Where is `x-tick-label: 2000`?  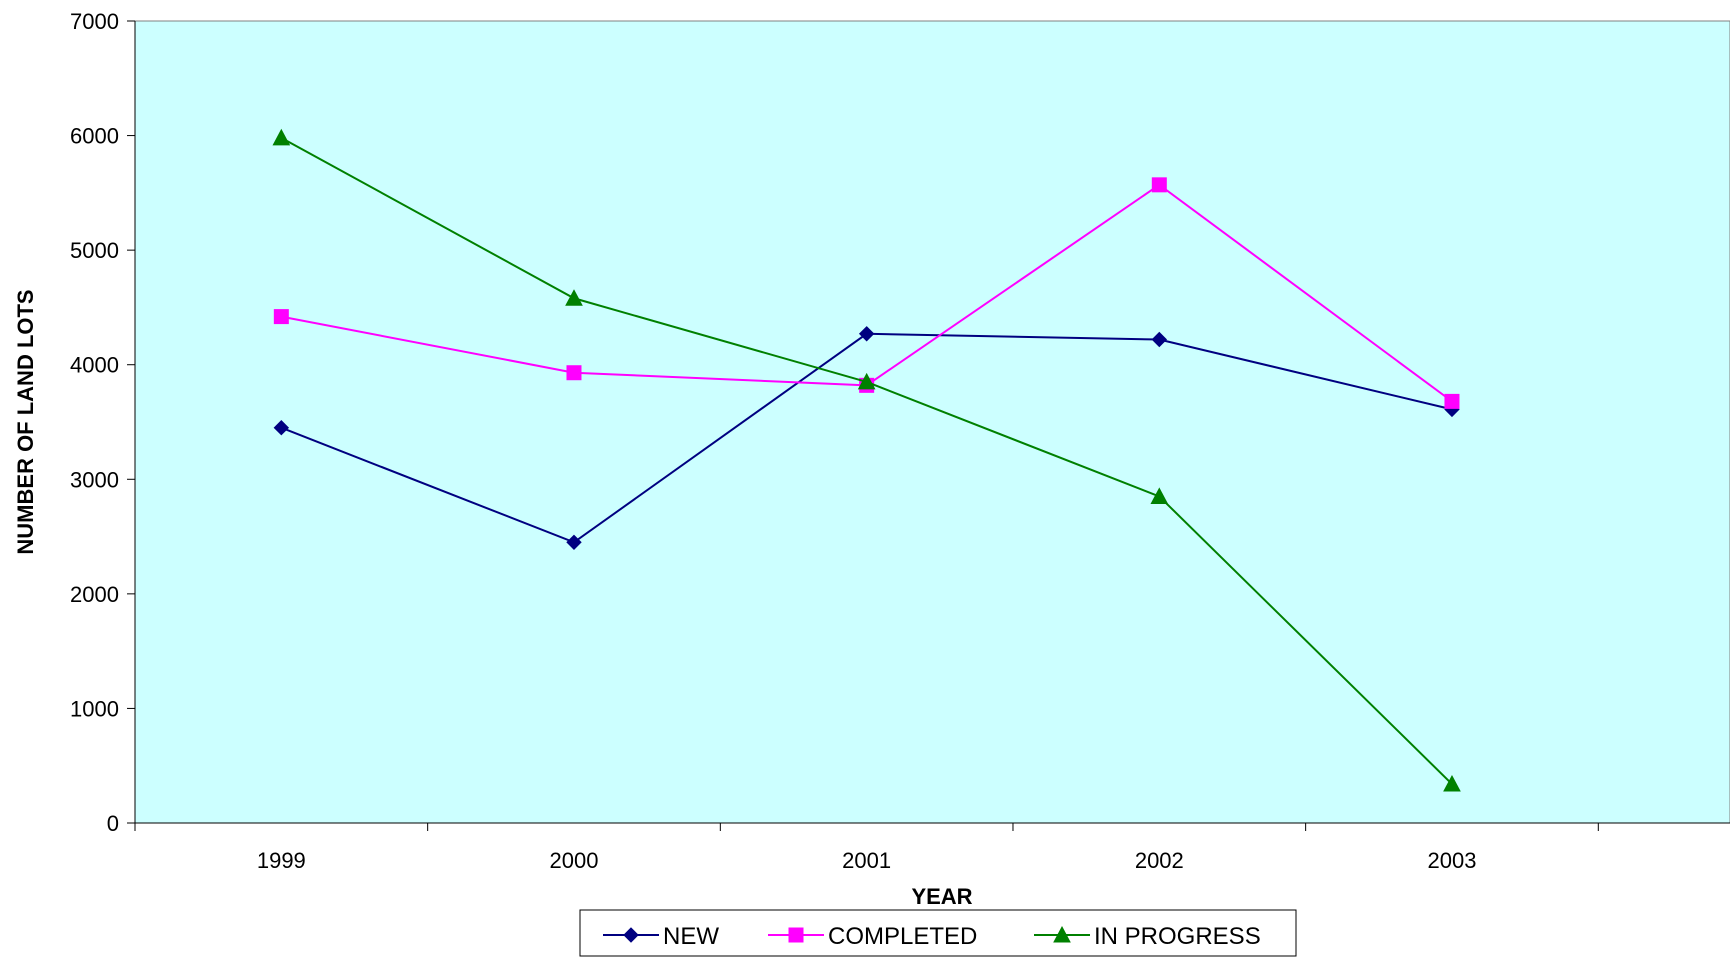 x-tick-label: 2000 is located at coordinates (574, 860).